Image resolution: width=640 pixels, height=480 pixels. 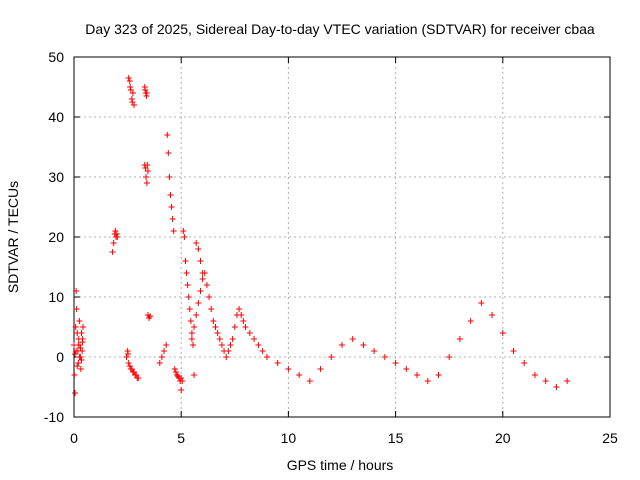 What do you see at coordinates (396, 438) in the screenshot?
I see `x-tick-label: 15` at bounding box center [396, 438].